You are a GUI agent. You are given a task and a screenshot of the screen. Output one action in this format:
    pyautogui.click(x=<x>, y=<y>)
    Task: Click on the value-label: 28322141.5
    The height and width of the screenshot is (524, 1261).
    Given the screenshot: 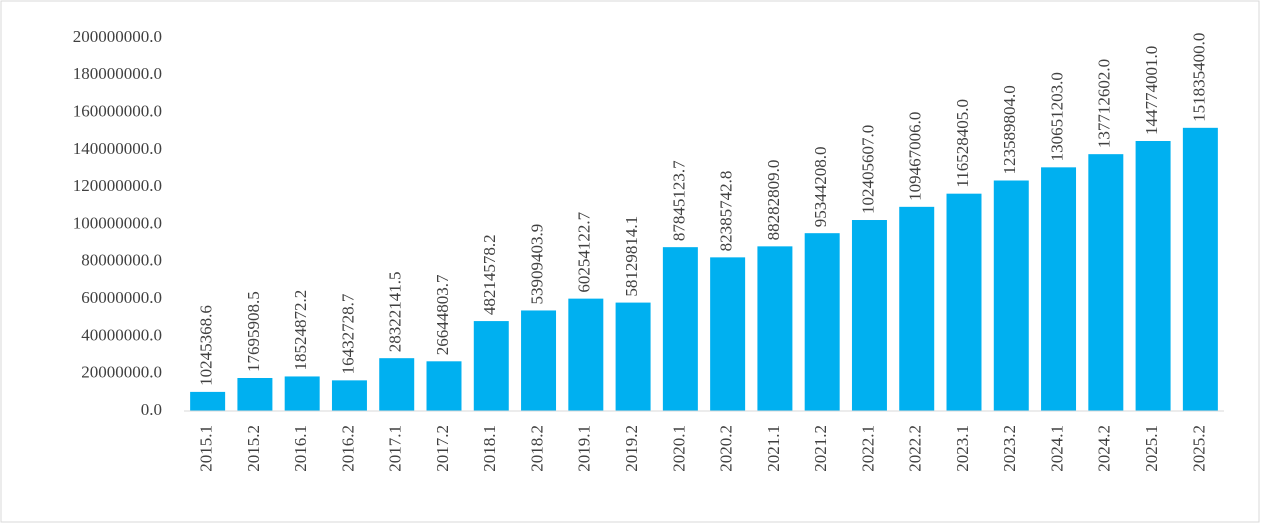 What is the action you would take?
    pyautogui.click(x=395, y=311)
    